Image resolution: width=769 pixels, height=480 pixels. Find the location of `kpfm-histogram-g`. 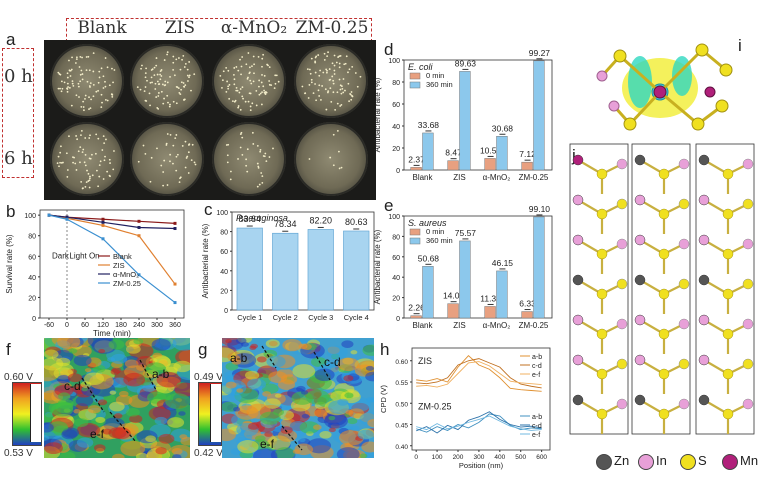

kpfm-histogram-g is located at coordinates (215, 413).